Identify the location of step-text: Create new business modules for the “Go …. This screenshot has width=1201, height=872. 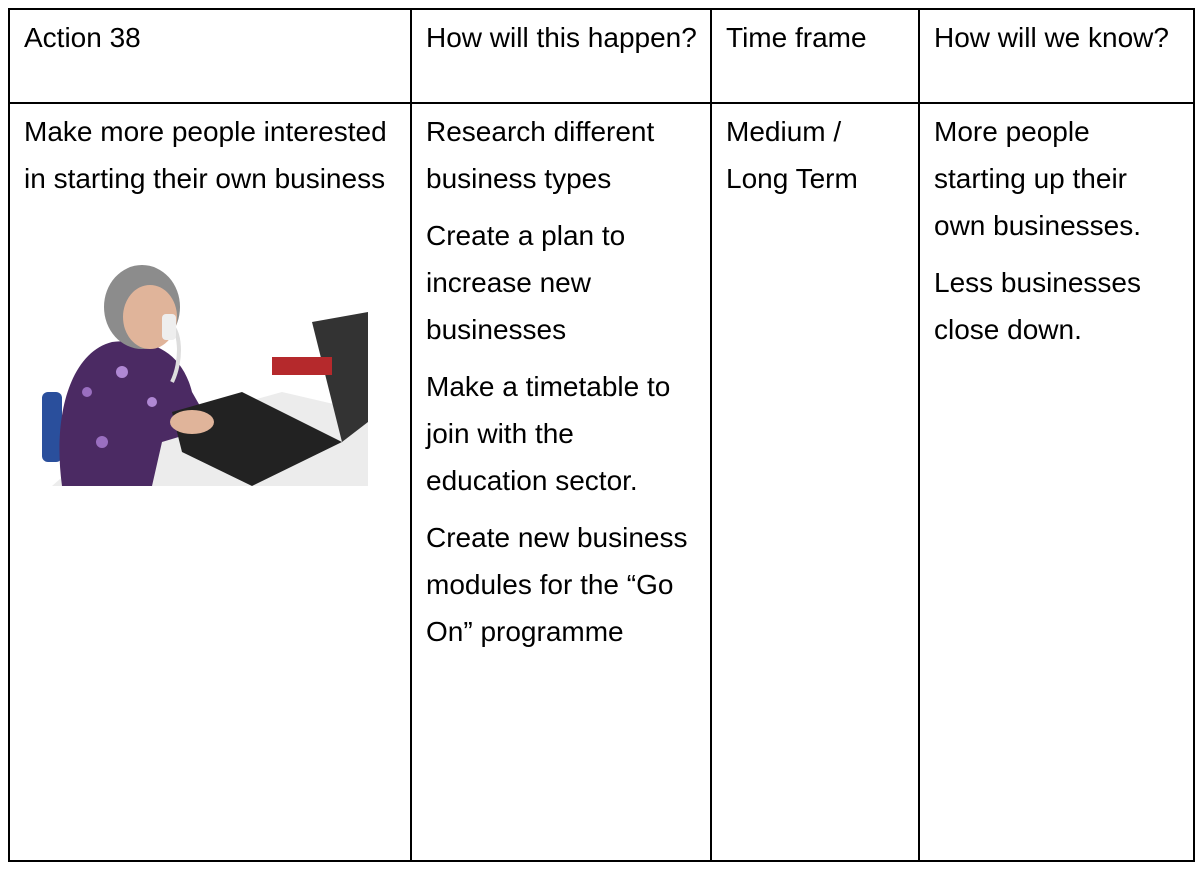
(557, 584).